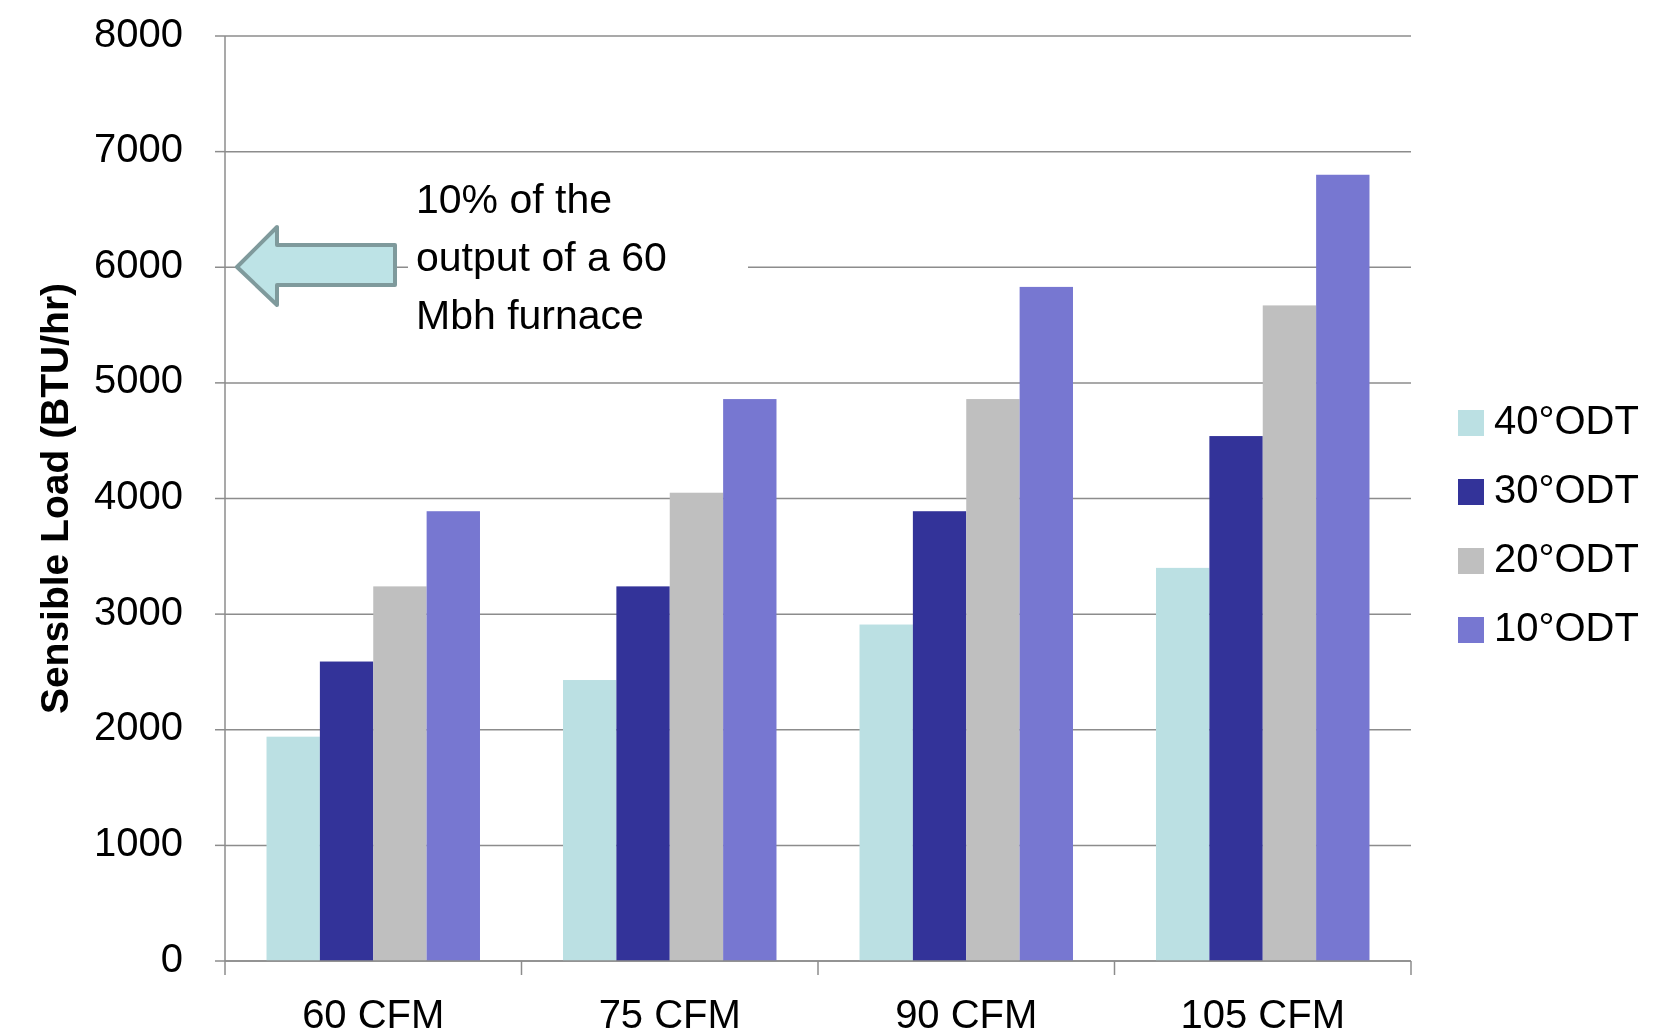  Describe the element at coordinates (138, 495) in the screenshot. I see `y-tick-label: 4000` at that location.